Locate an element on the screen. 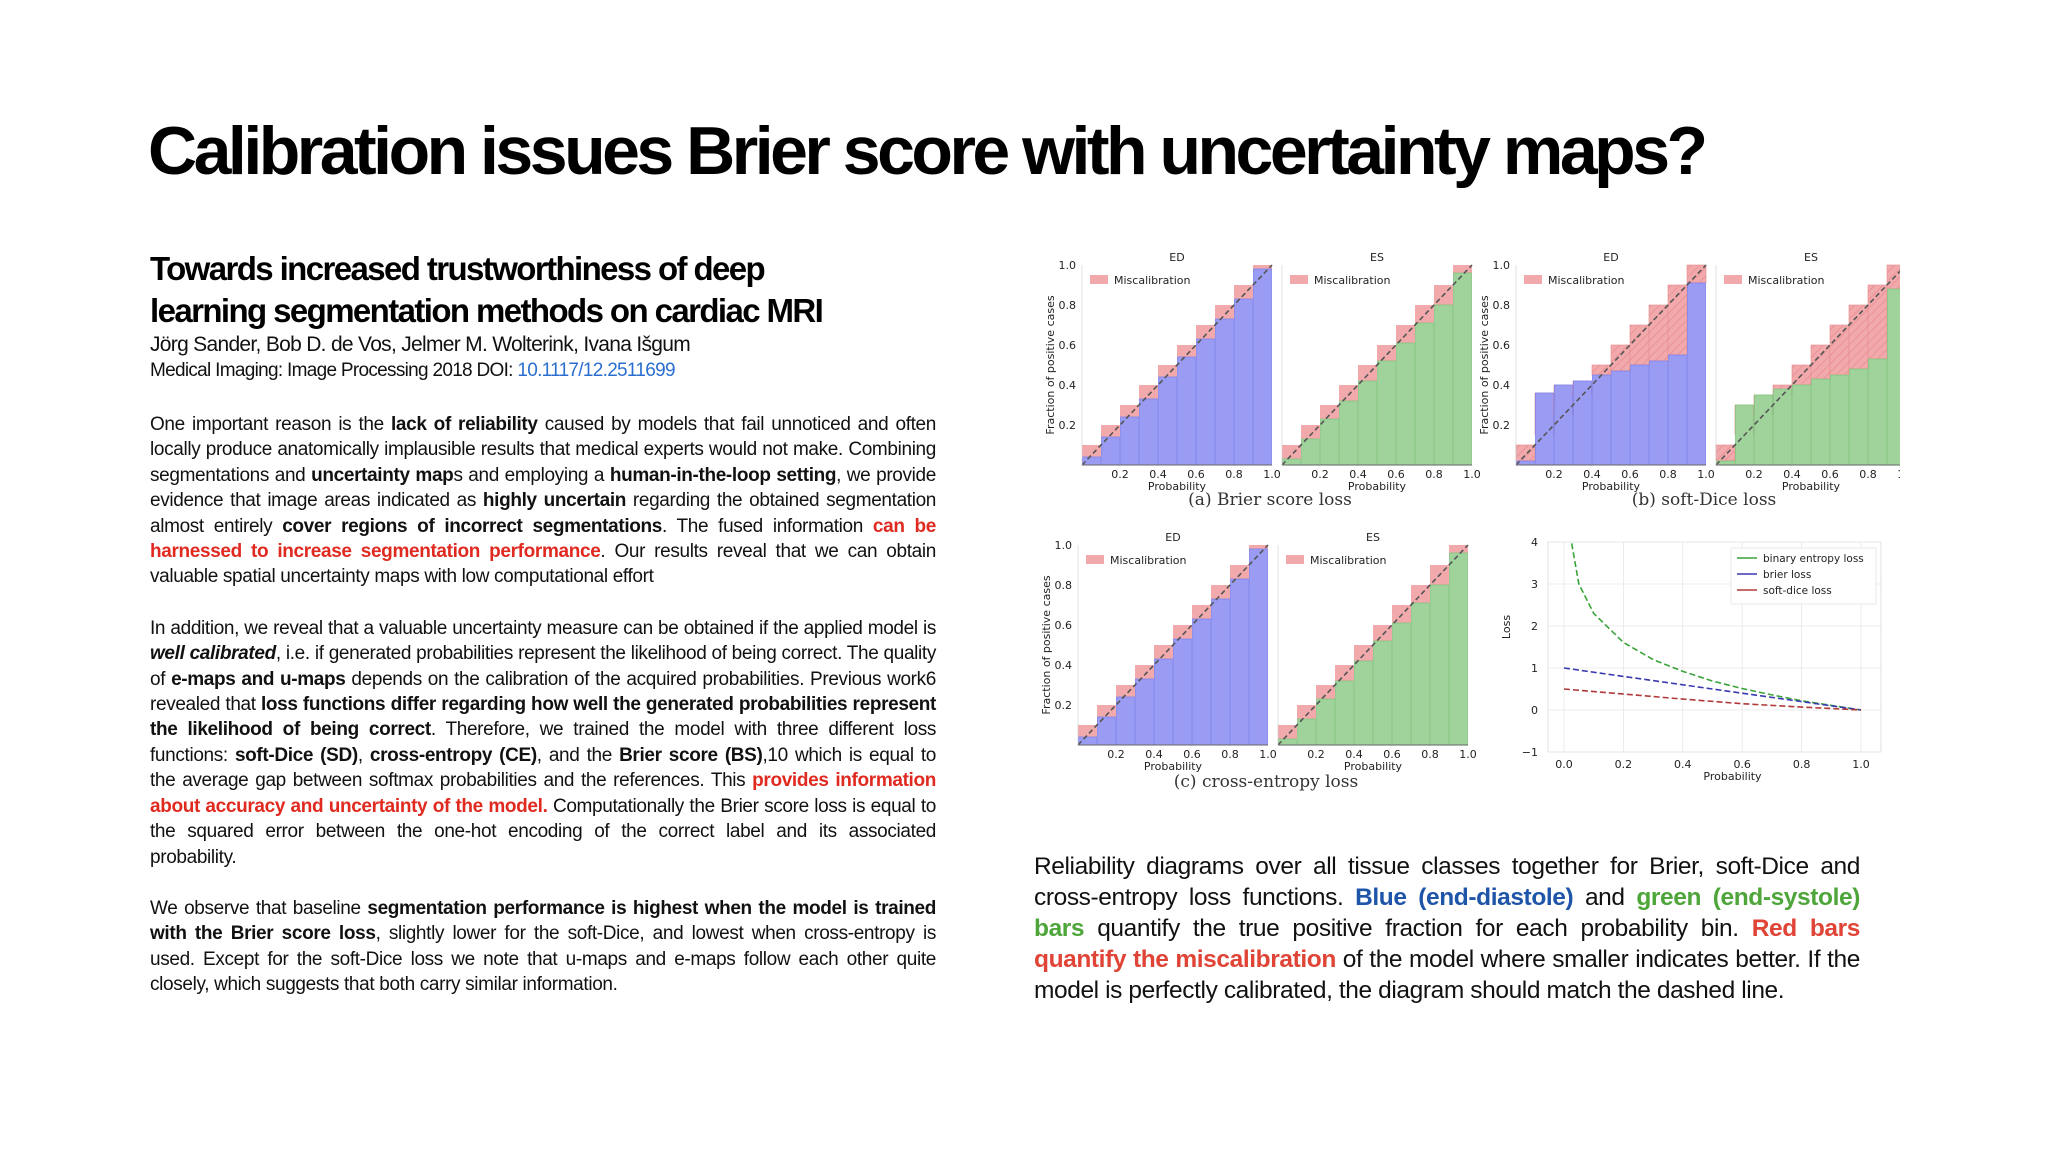 This screenshot has width=2048, height=1152. paragraph-1-run: lack of reliability is located at coordinates (464, 424).